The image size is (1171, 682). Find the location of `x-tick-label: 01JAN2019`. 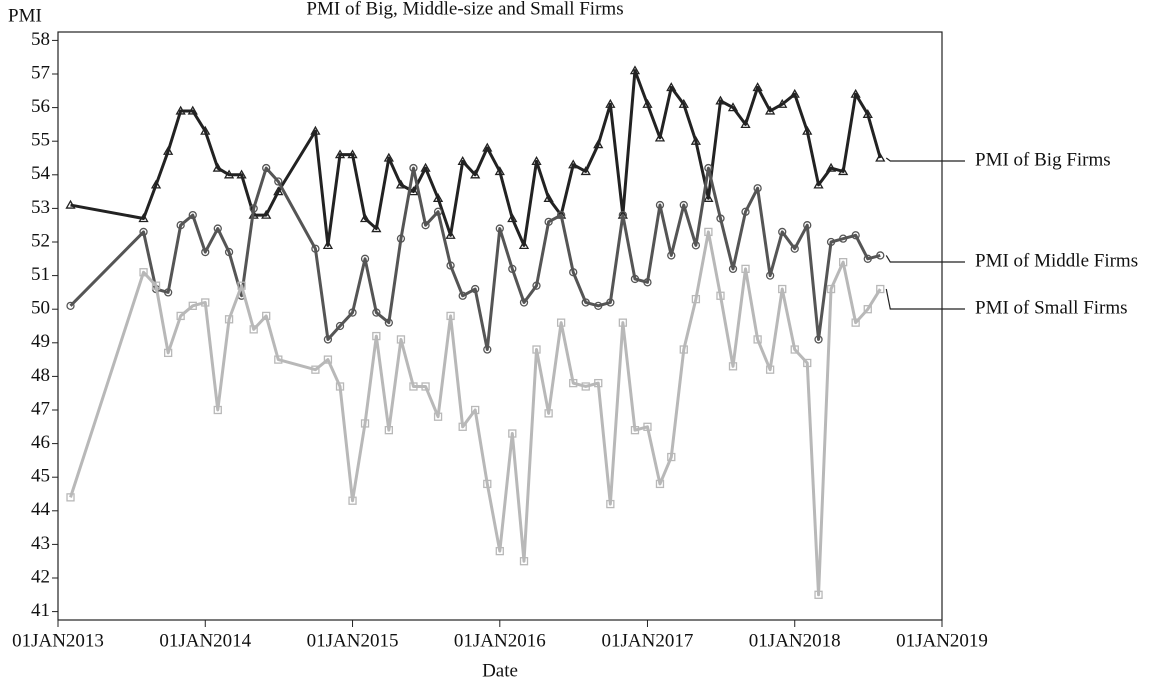

x-tick-label: 01JAN2019 is located at coordinates (942, 640).